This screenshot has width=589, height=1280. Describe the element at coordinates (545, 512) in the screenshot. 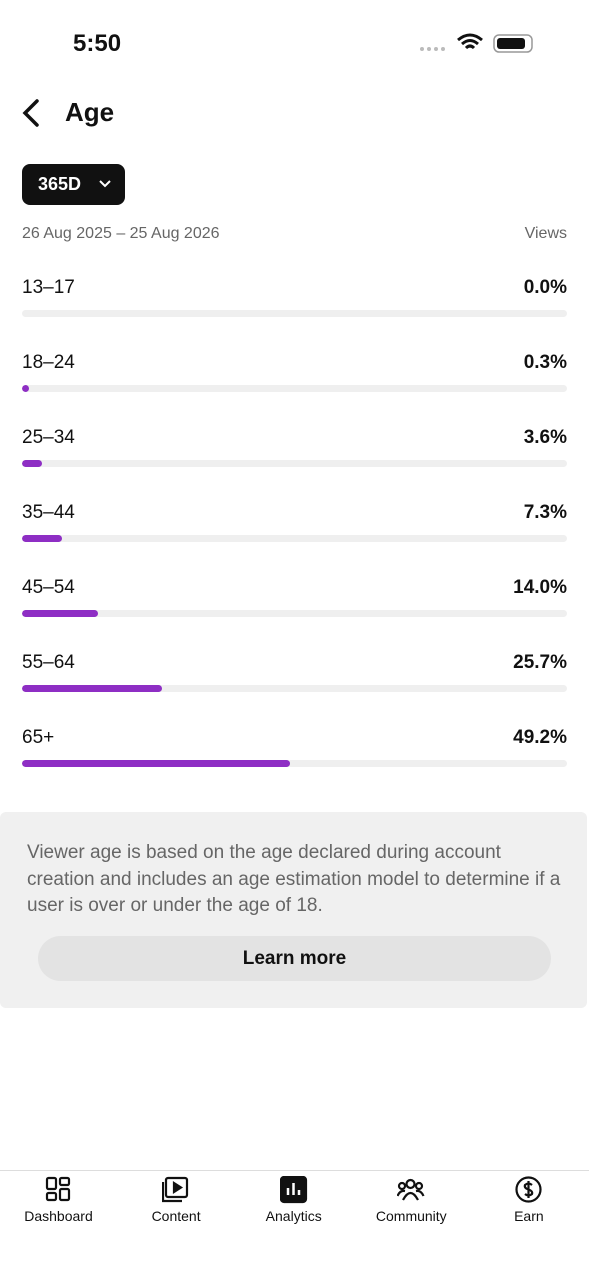

I see `value-label: 7.3%` at that location.